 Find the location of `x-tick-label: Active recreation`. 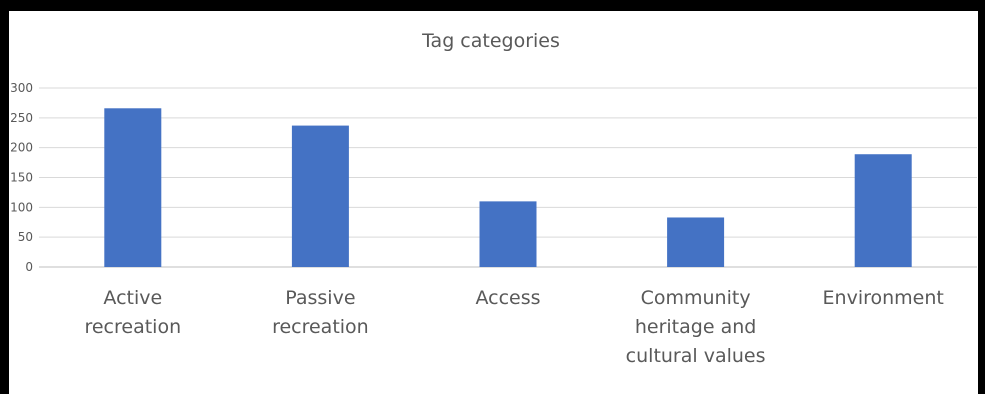

x-tick-label: Active recreation is located at coordinates (132, 312).